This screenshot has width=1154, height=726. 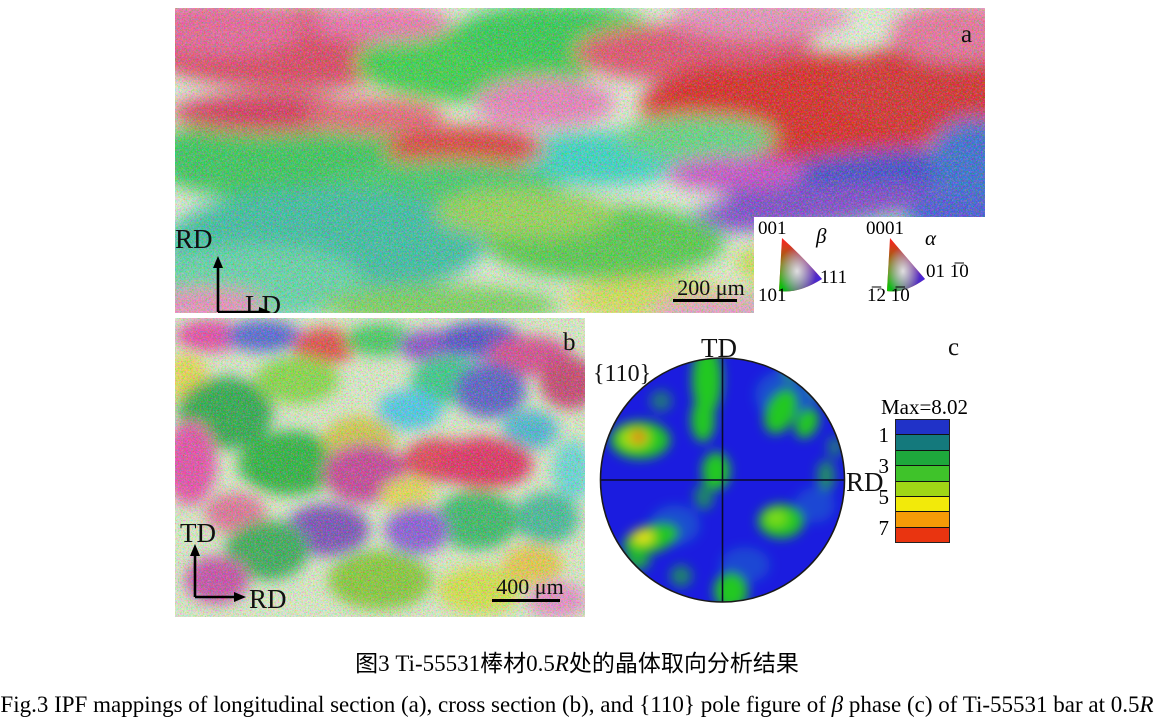 I want to click on panel-b-axes-arrows-icon, so click(x=218, y=573).